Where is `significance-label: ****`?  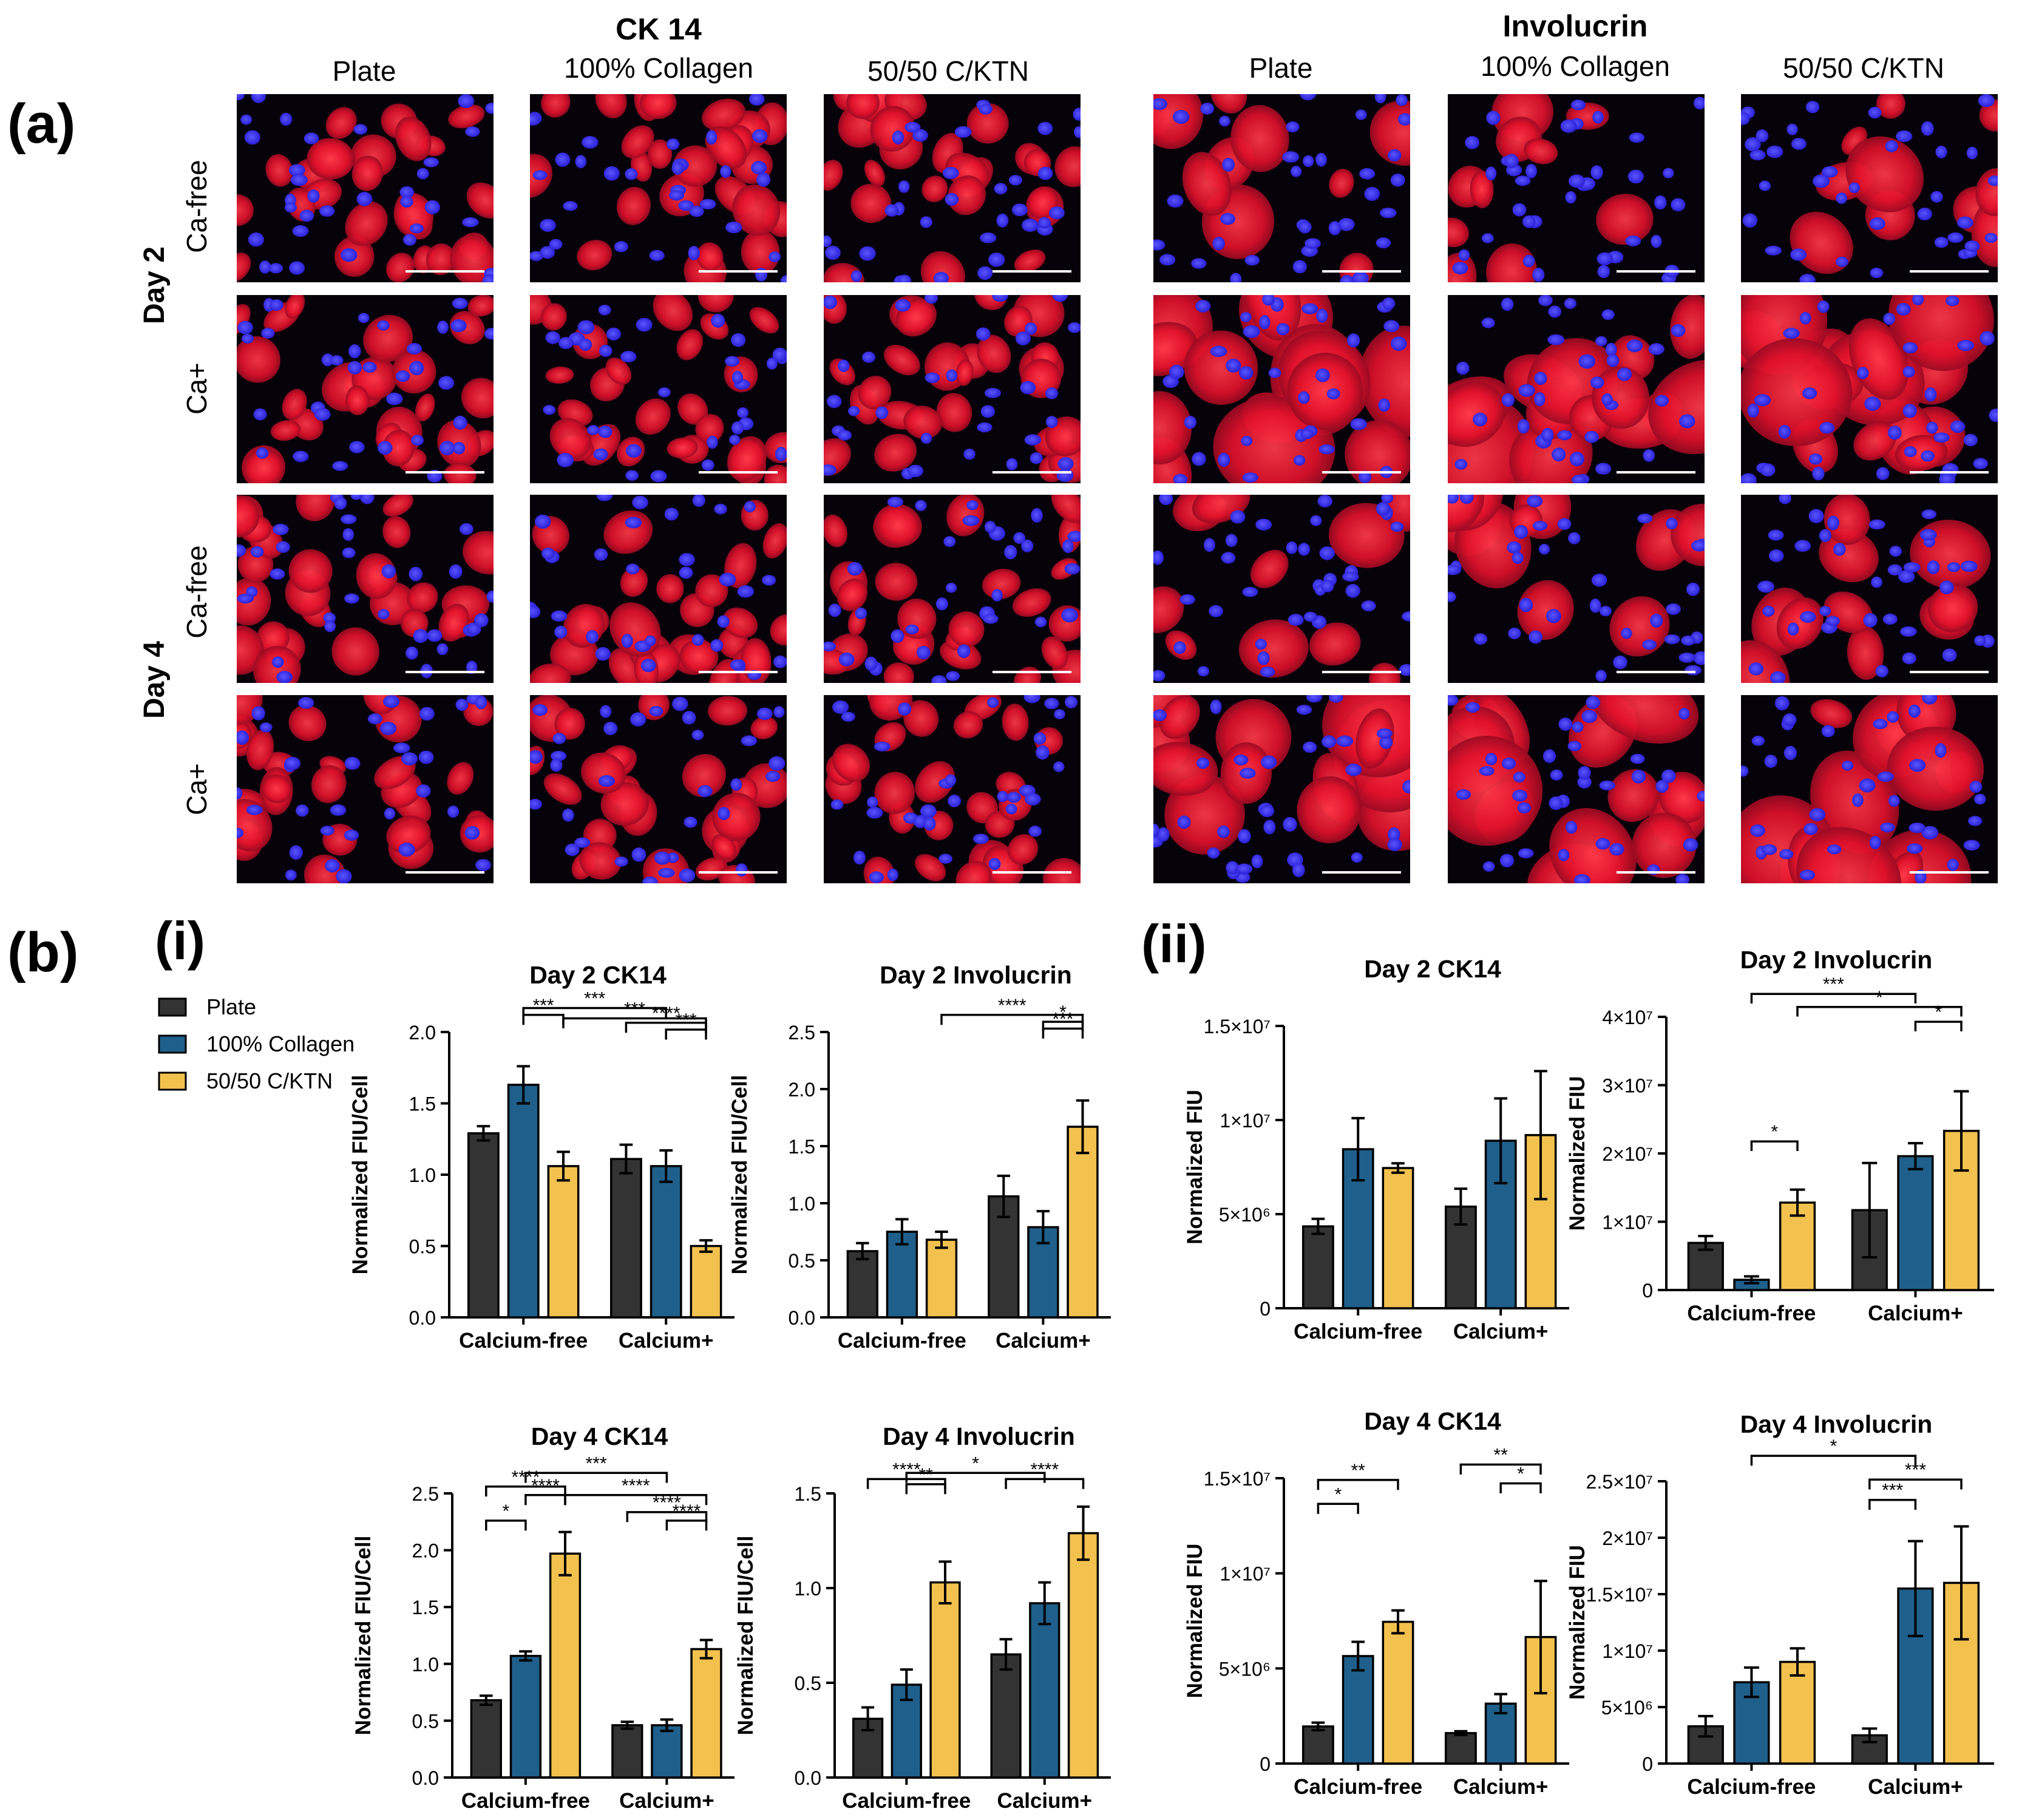
significance-label: **** is located at coordinates (1012, 1006).